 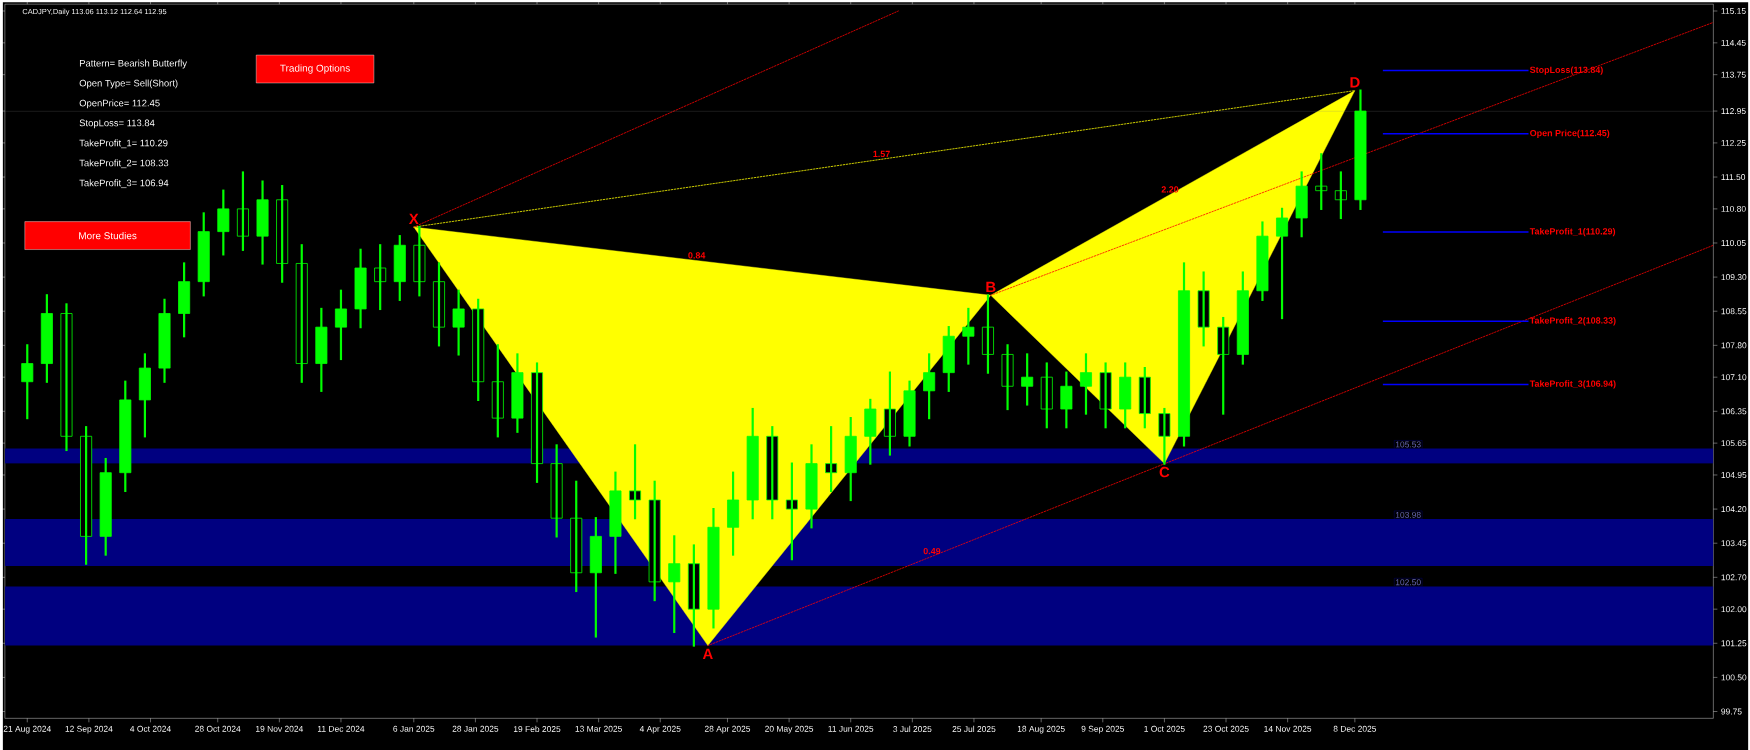 What do you see at coordinates (1733, 242) in the screenshot?
I see `y-tick-label: 110.05` at bounding box center [1733, 242].